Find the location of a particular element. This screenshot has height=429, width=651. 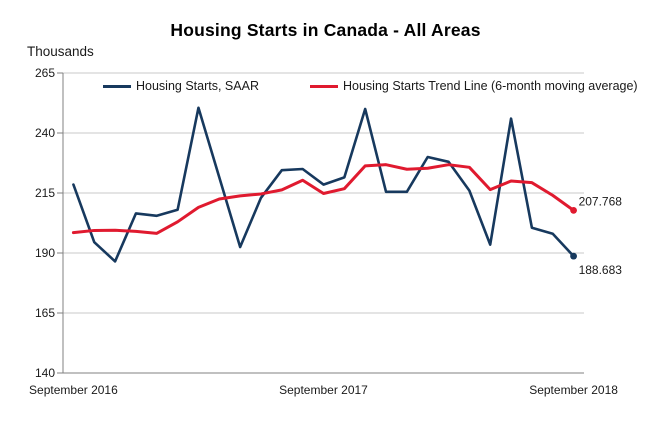

y-axis-tick-label: 165 is located at coordinates (45, 313).